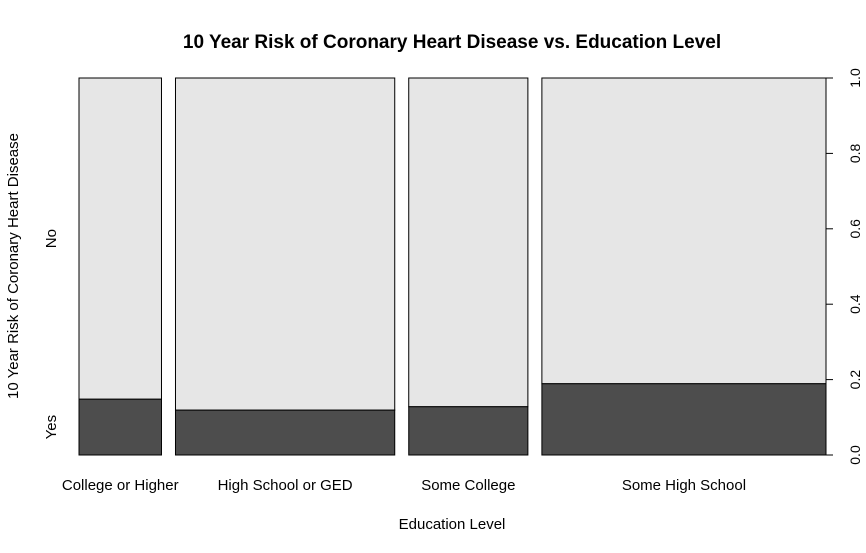 Image resolution: width=866 pixels, height=553 pixels. What do you see at coordinates (13, 266) in the screenshot?
I see `y-axis-label: 10 Year Risk of Coronary Heart Disease` at bounding box center [13, 266].